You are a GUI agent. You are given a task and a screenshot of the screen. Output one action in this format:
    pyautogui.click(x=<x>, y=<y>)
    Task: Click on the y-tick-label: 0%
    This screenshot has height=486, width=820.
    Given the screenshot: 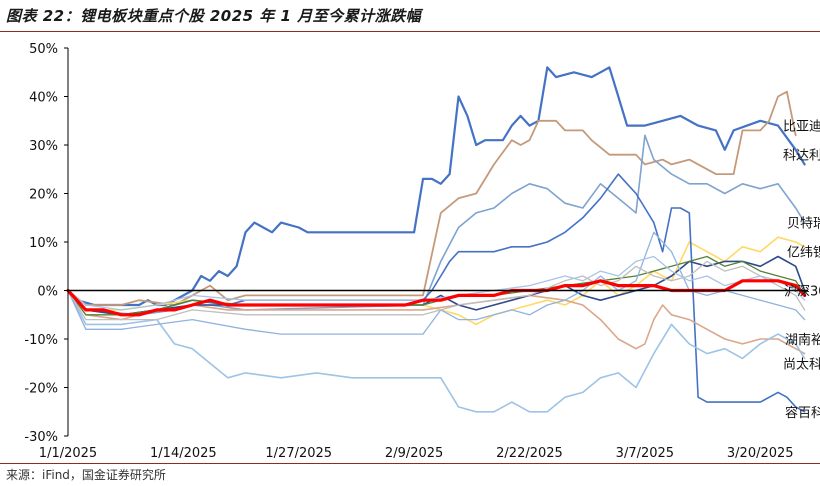 What is the action you would take?
    pyautogui.click(x=47, y=292)
    